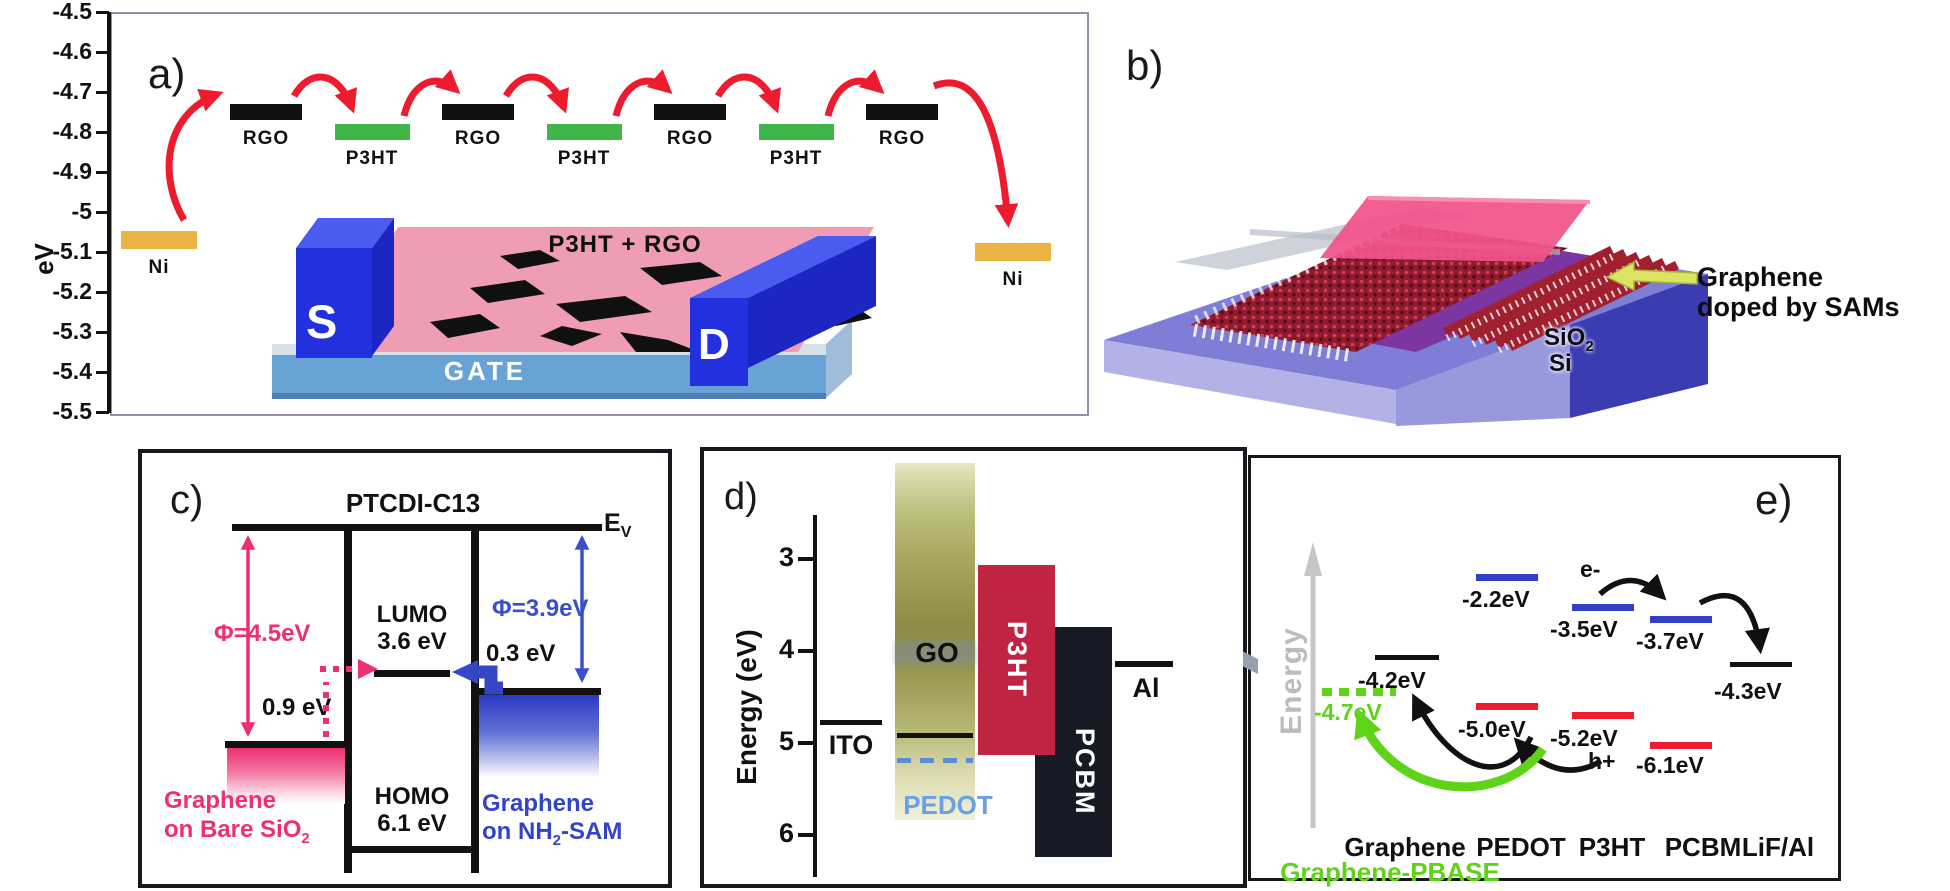 Image resolution: width=1950 pixels, height=891 pixels. What do you see at coordinates (405, 668) in the screenshot?
I see `panel-c-frame` at bounding box center [405, 668].